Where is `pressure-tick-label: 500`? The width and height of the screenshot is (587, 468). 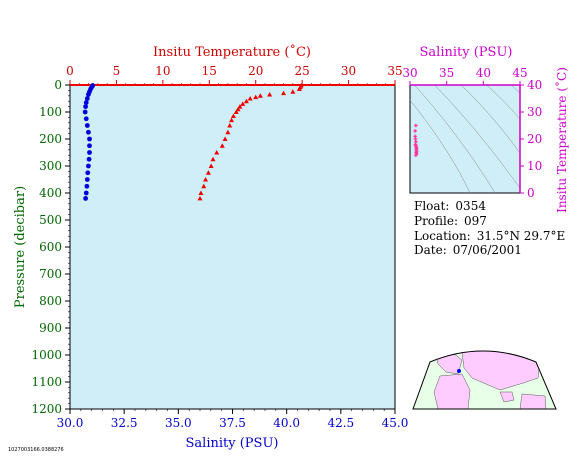
pressure-tick-label: 500 is located at coordinates (50, 220).